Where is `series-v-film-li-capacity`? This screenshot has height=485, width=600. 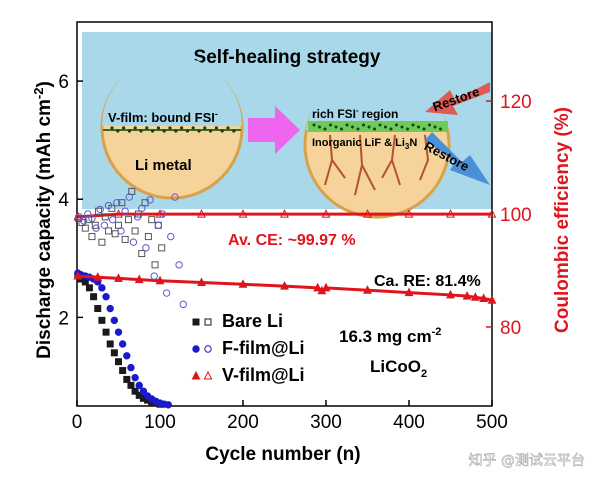 series-v-film-li-capacity is located at coordinates (285, 287).